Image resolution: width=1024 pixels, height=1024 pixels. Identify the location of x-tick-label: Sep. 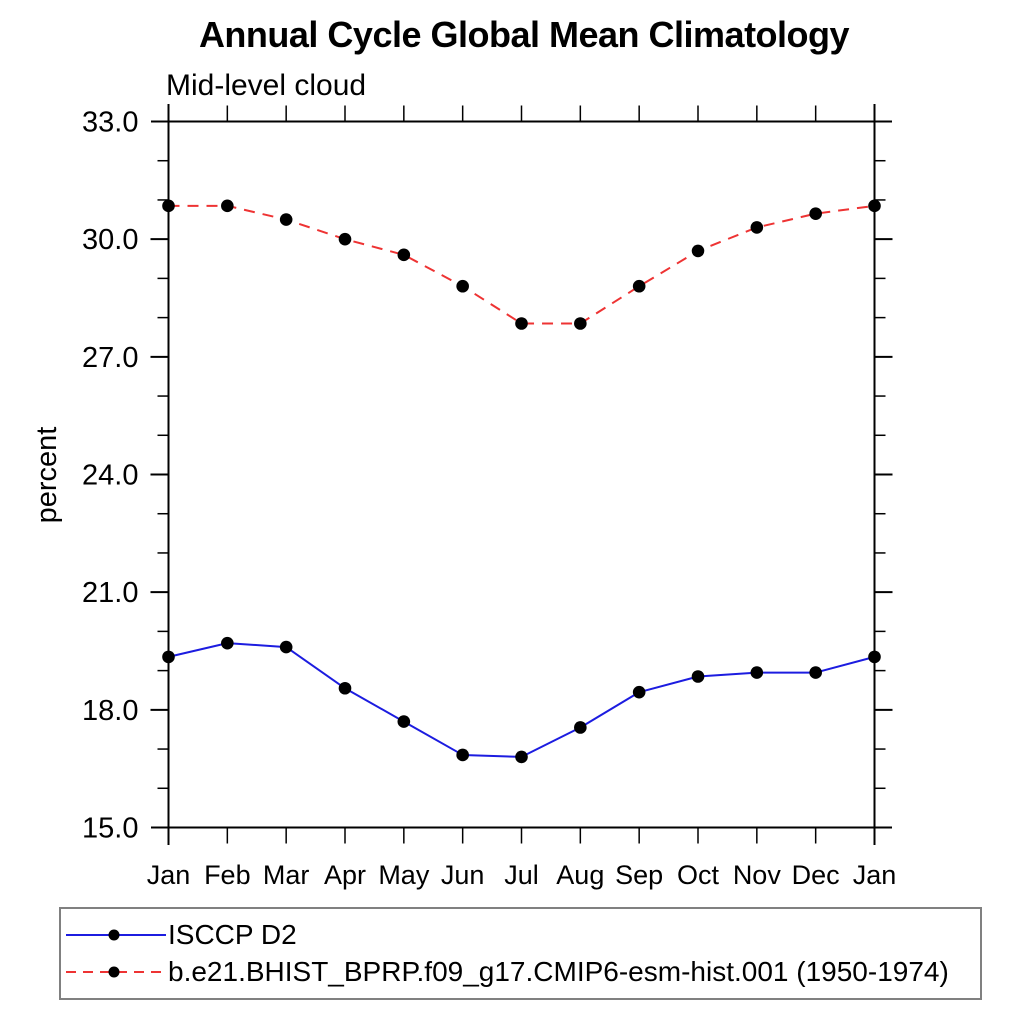
(639, 875).